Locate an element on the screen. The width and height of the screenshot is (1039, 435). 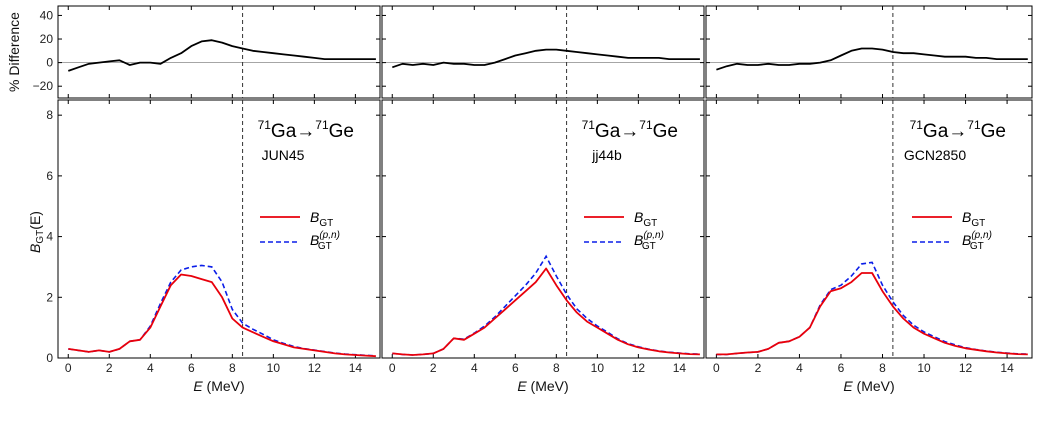
bgt-y-tick-label: 2 is located at coordinates (49, 297).